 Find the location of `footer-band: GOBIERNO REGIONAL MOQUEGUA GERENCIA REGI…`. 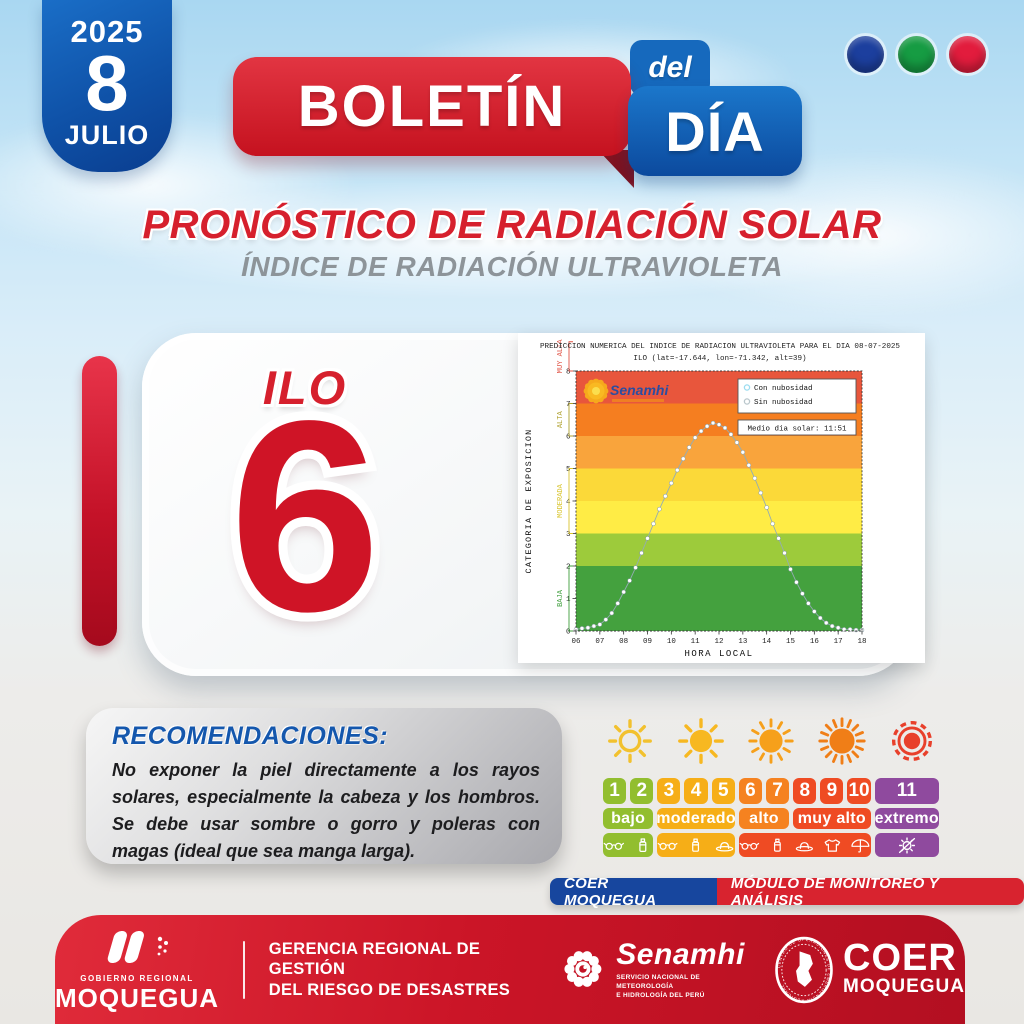

footer-band: GOBIERNO REGIONAL MOQUEGUA GERENCIA REGI… is located at coordinates (510, 969).